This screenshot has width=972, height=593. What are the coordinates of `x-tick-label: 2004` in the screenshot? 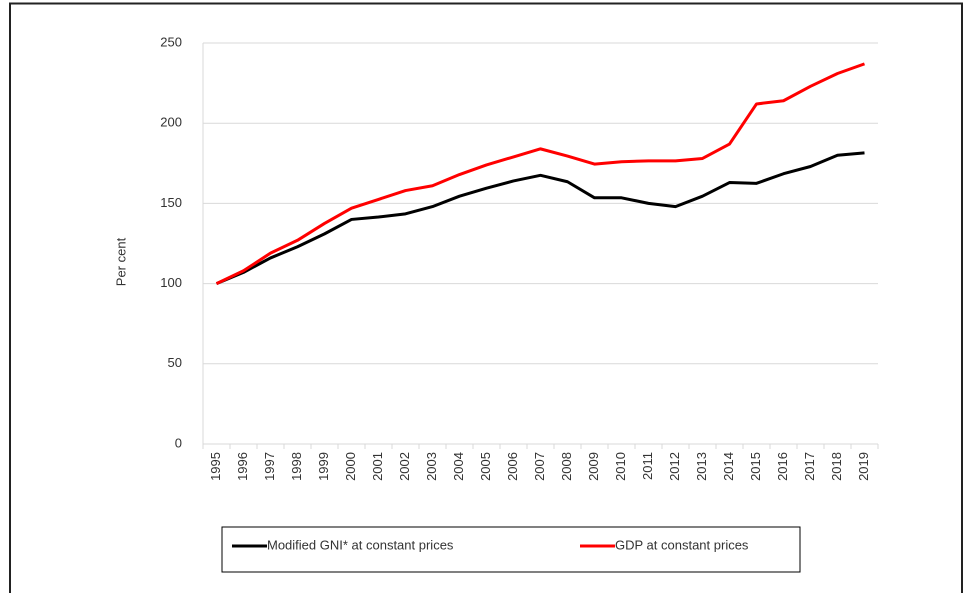 It's located at (458, 466).